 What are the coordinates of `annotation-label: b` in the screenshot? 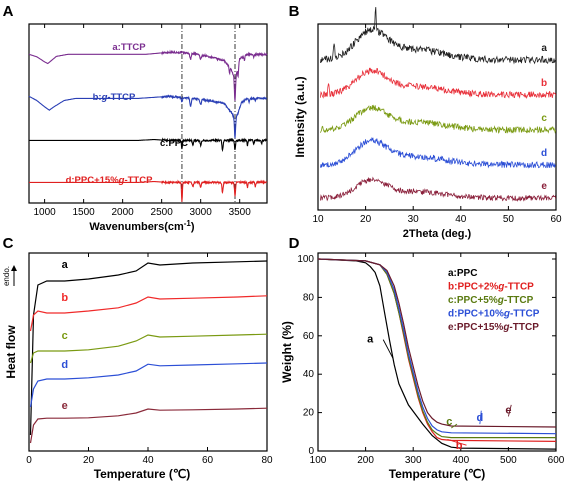 It's located at (459, 446).